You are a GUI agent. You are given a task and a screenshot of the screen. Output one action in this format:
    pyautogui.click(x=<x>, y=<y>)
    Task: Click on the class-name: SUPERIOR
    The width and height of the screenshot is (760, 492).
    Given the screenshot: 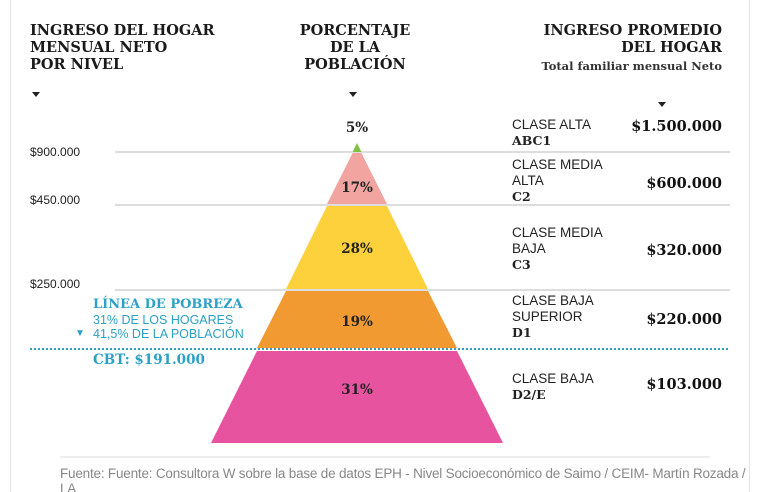 What is the action you would take?
    pyautogui.click(x=547, y=316)
    